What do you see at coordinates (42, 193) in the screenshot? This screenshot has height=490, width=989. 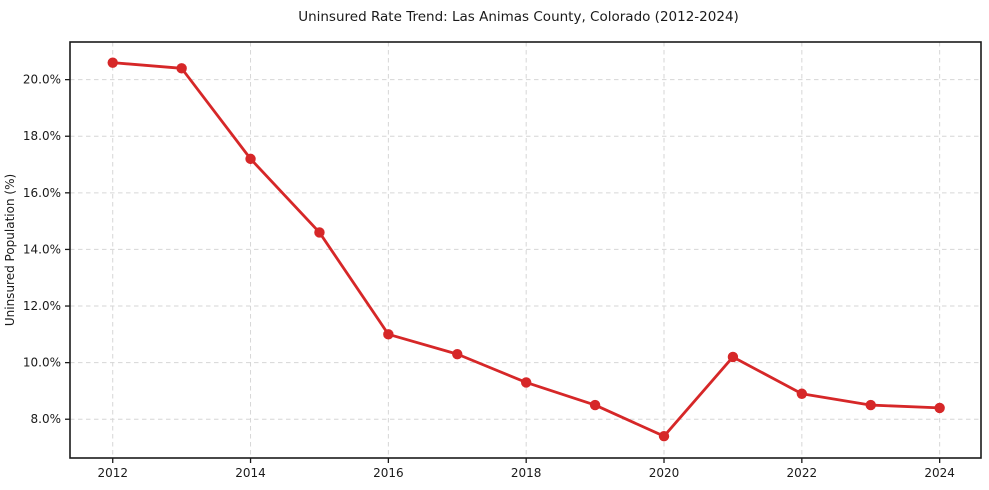 I see `y-tick-label: 16.0%` at bounding box center [42, 193].